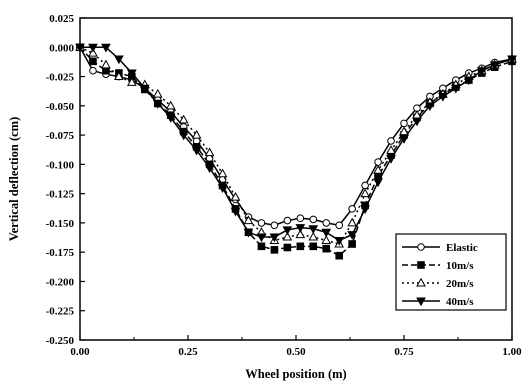 The image size is (526, 388). What do you see at coordinates (60, 253) in the screenshot?
I see `y-tick-label: -0.175` at bounding box center [60, 253].